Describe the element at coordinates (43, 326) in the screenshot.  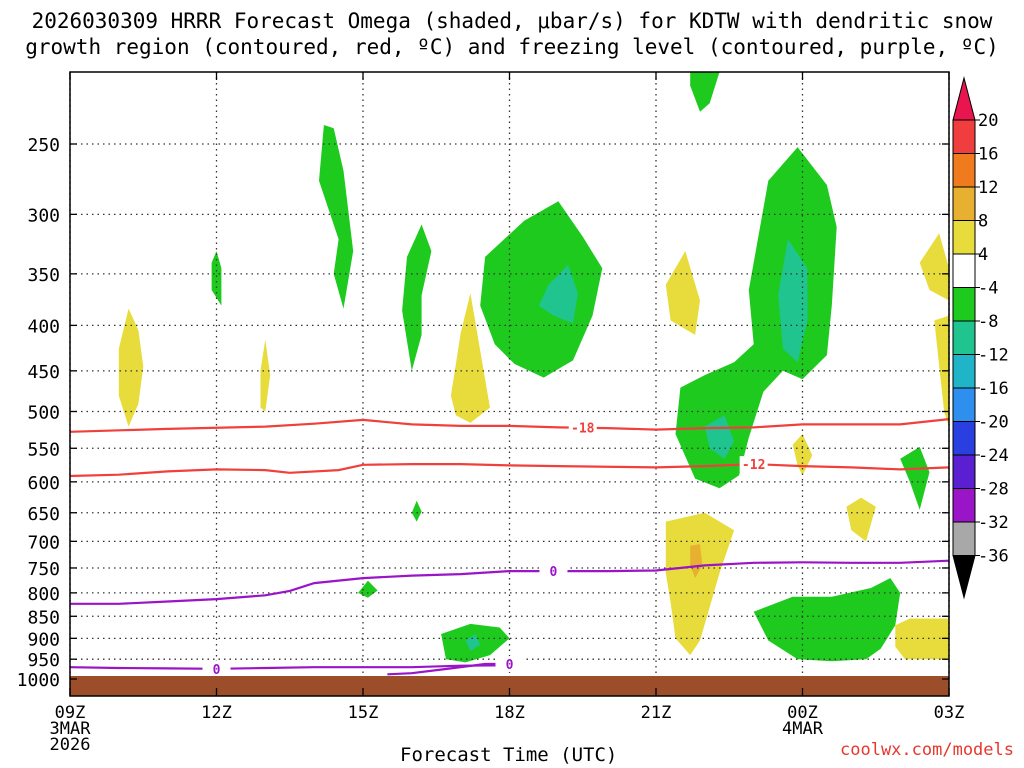
I see `y-tick-label: 400` at that location.